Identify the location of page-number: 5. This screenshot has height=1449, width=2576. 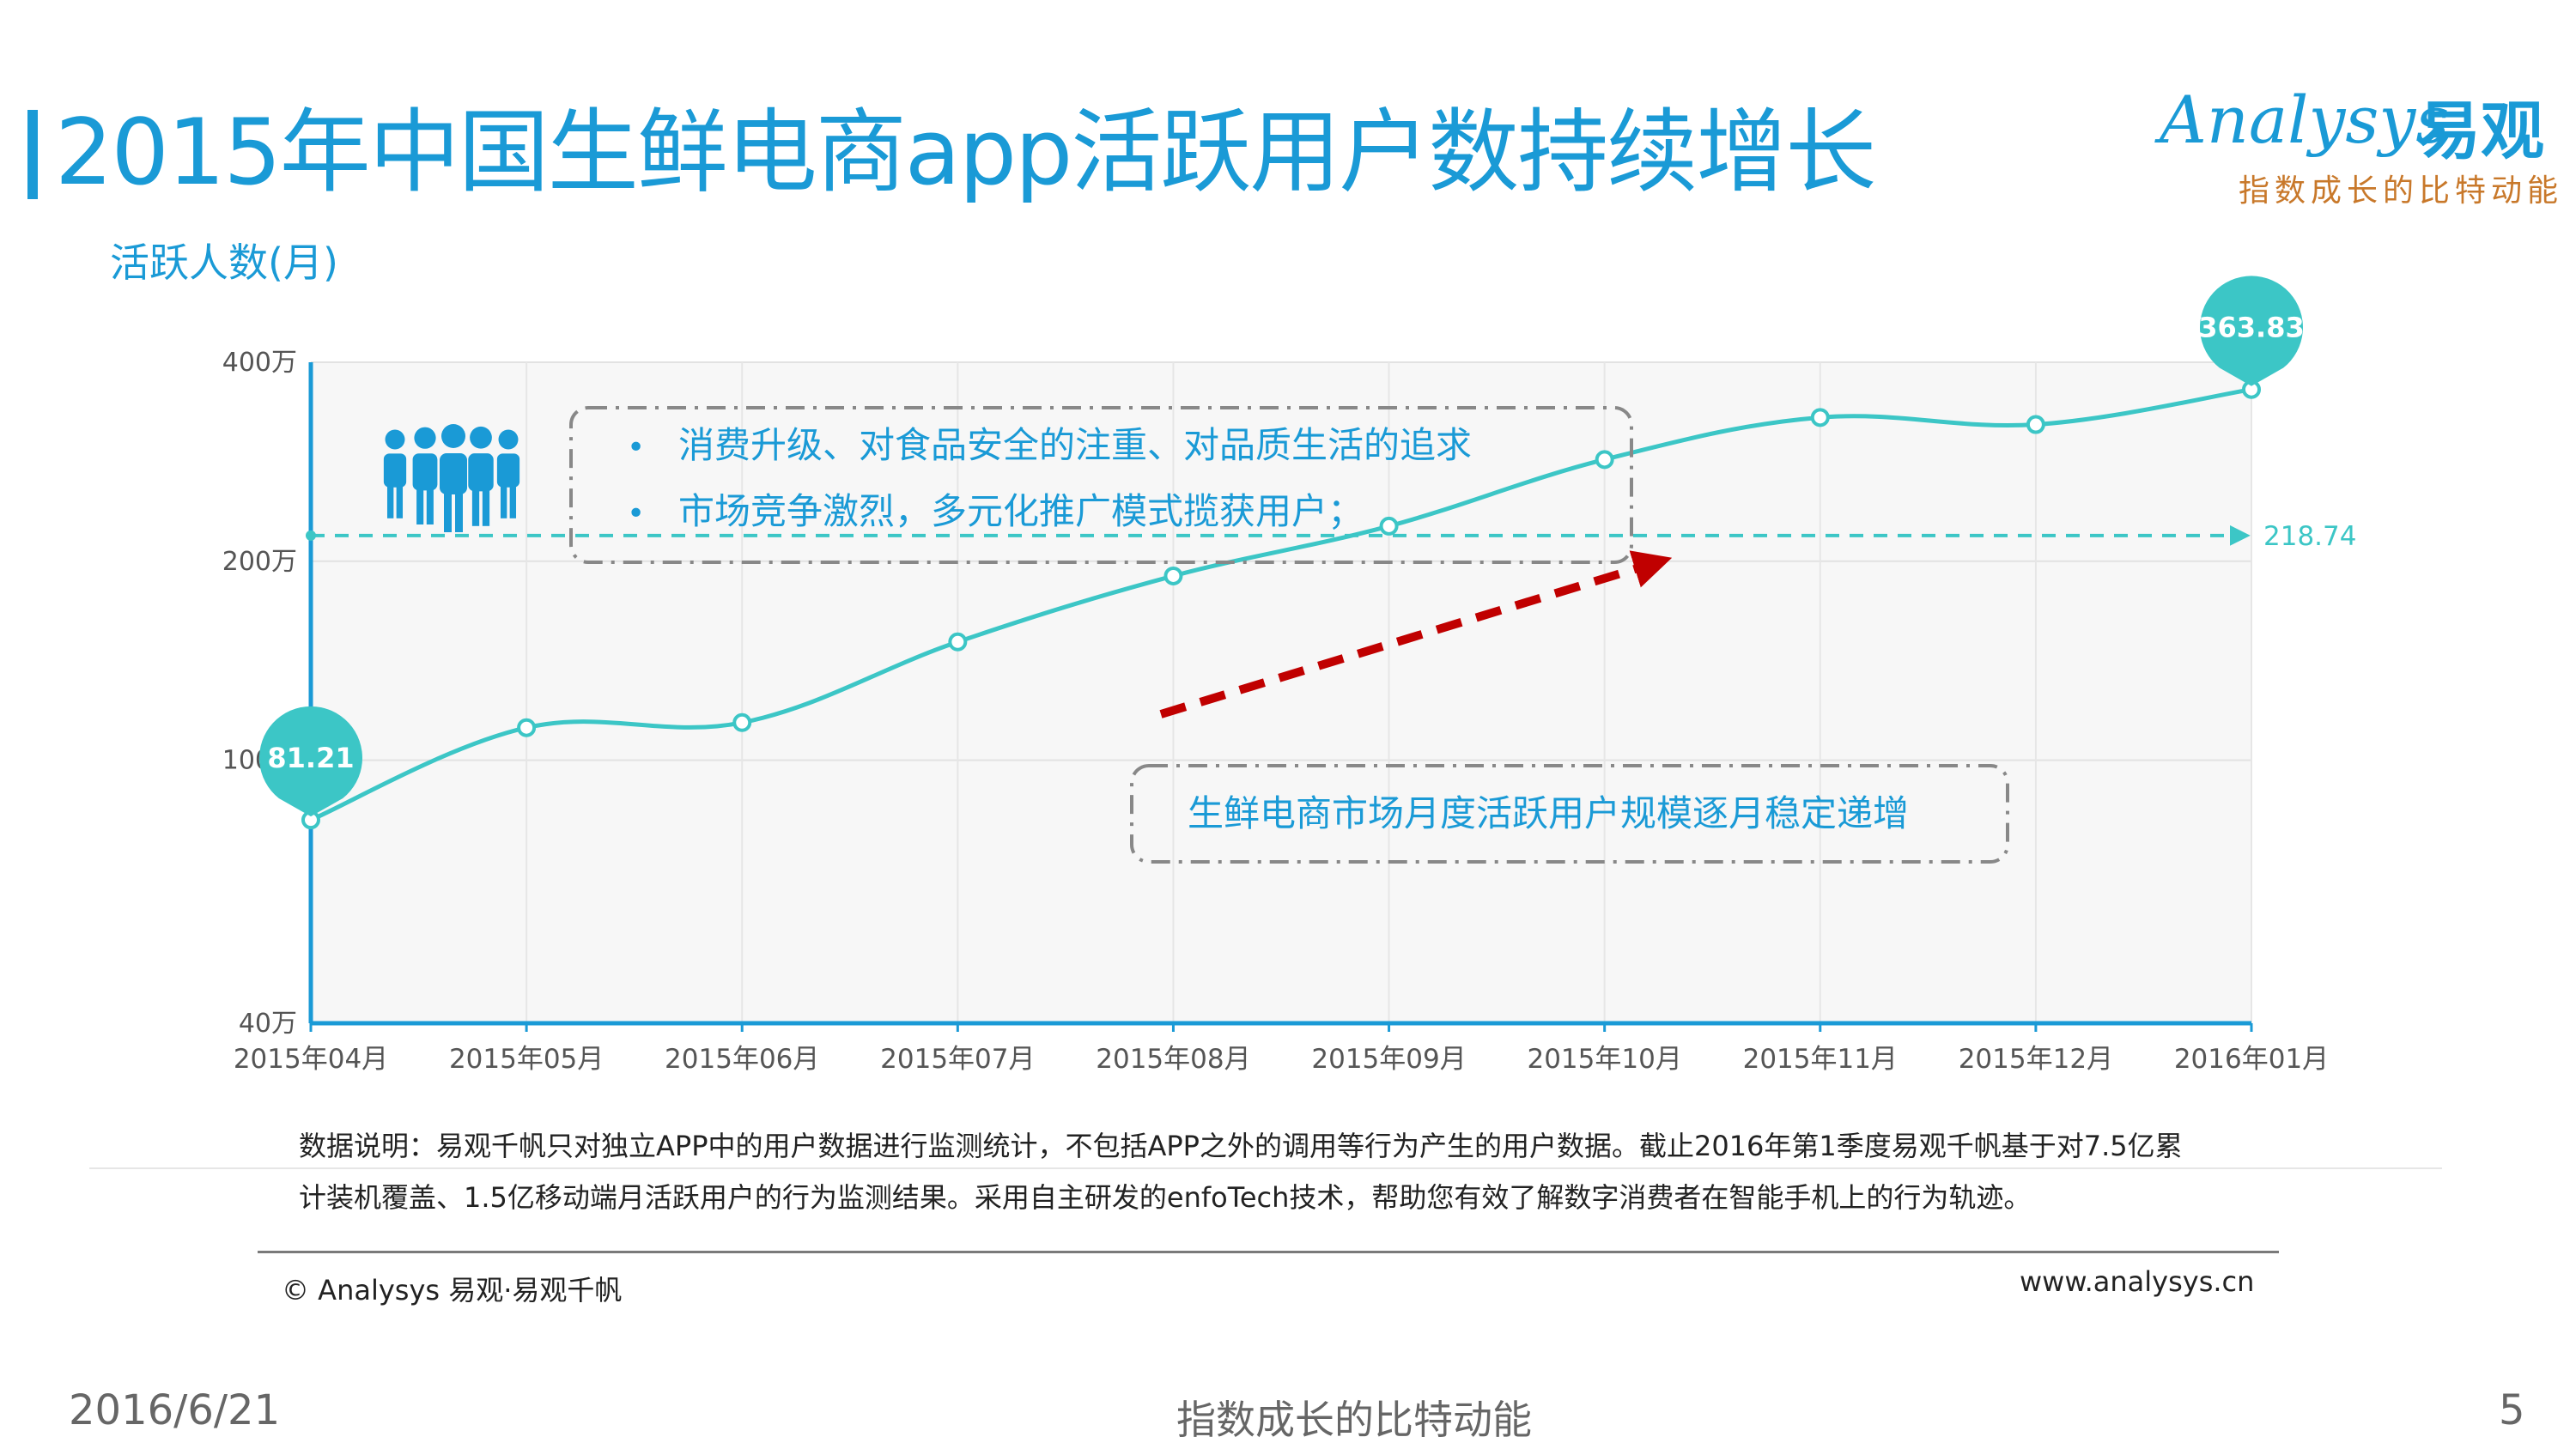
(2512, 1410).